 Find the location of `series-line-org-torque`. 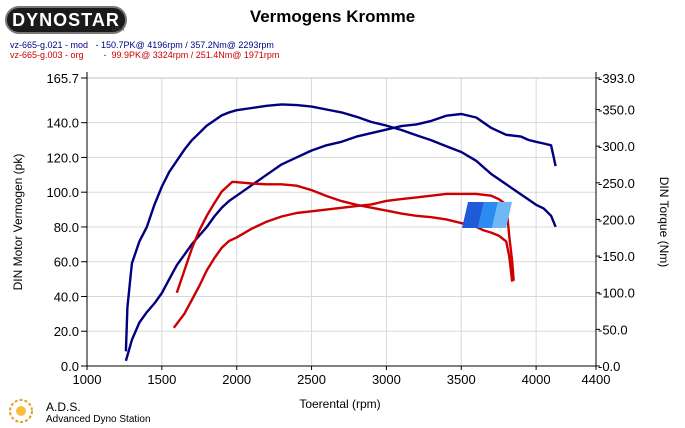

series-line-org-torque is located at coordinates (344, 237).